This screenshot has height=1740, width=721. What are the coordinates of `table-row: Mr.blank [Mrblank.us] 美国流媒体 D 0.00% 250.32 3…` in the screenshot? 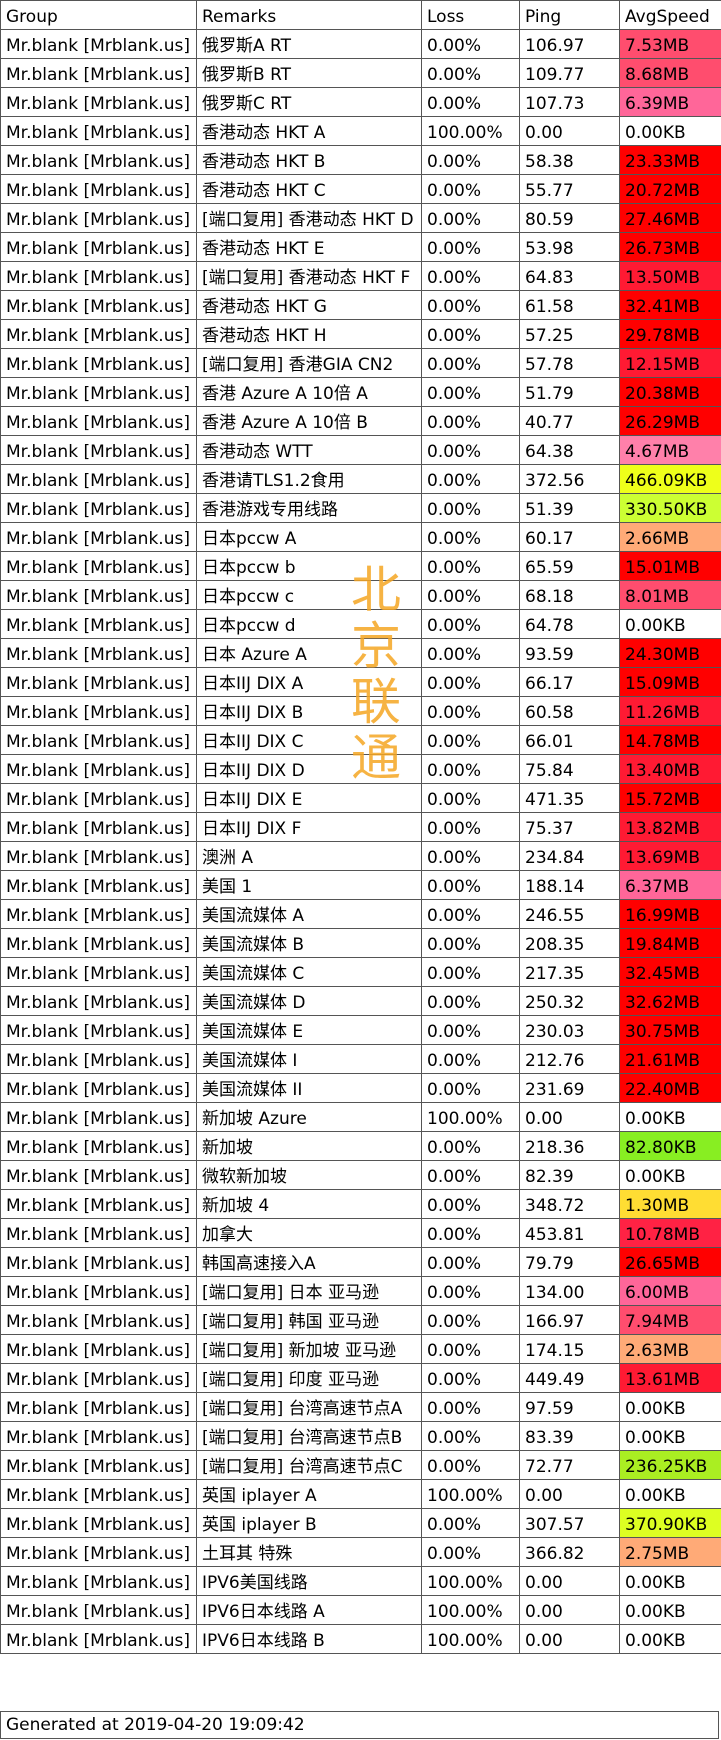 It's located at (360, 1001).